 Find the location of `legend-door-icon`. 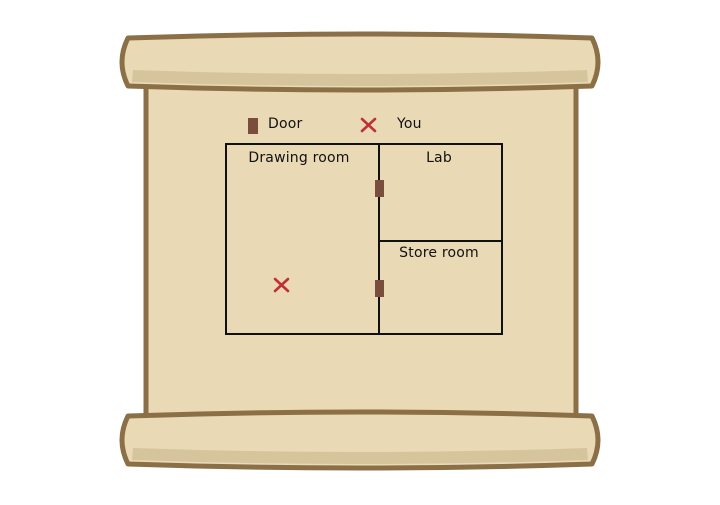

legend-door-icon is located at coordinates (253, 126).